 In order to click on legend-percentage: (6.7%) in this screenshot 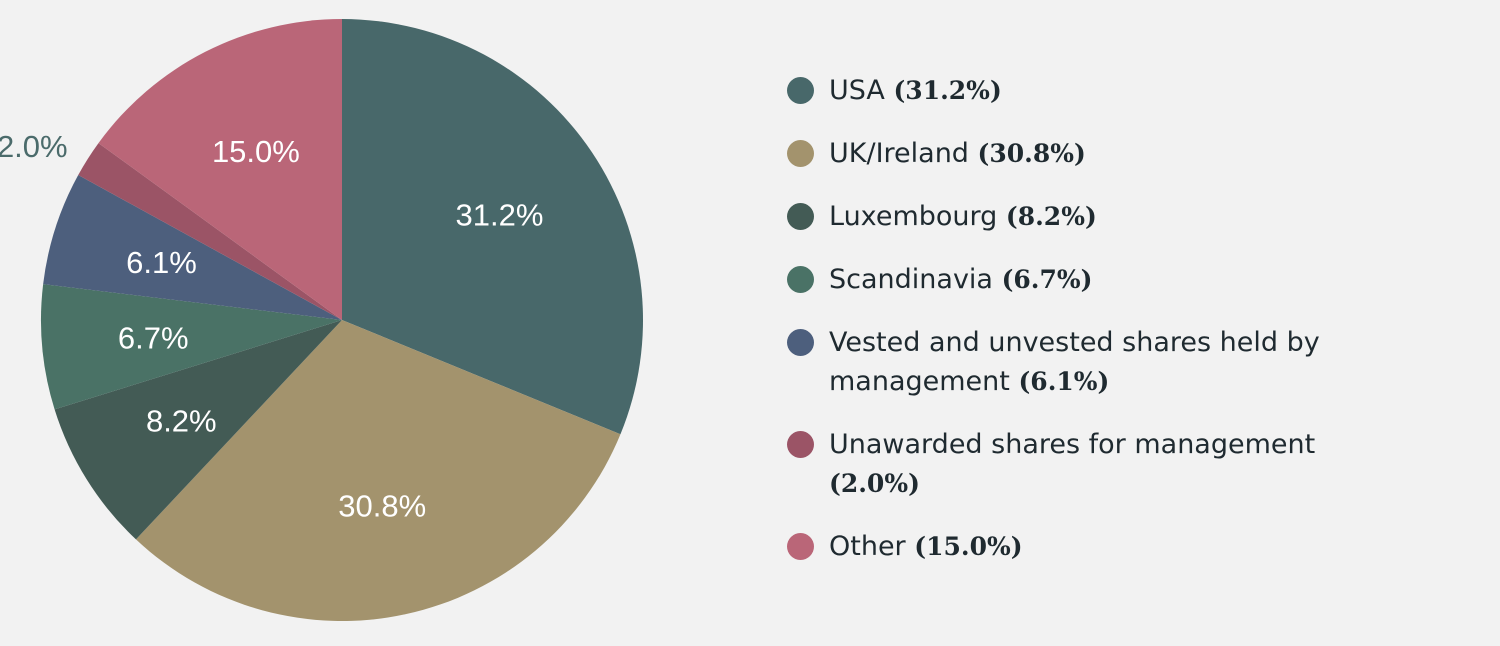, I will do `click(1047, 279)`.